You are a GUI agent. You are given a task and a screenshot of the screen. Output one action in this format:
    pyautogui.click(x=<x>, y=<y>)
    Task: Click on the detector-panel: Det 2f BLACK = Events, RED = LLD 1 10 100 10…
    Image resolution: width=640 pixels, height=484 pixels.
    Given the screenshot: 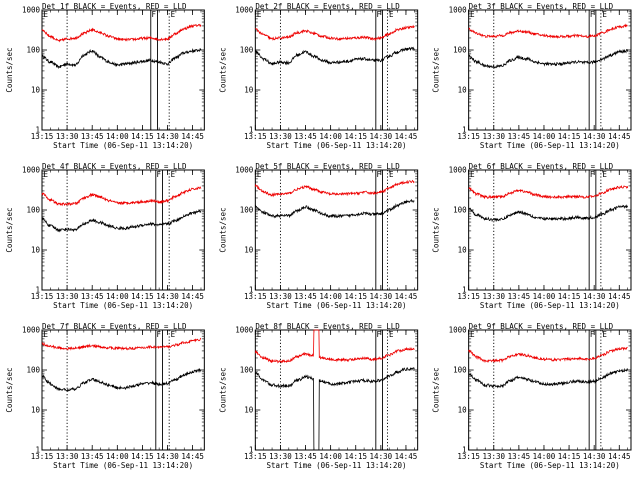 What is the action you would take?
    pyautogui.click(x=318, y=76)
    